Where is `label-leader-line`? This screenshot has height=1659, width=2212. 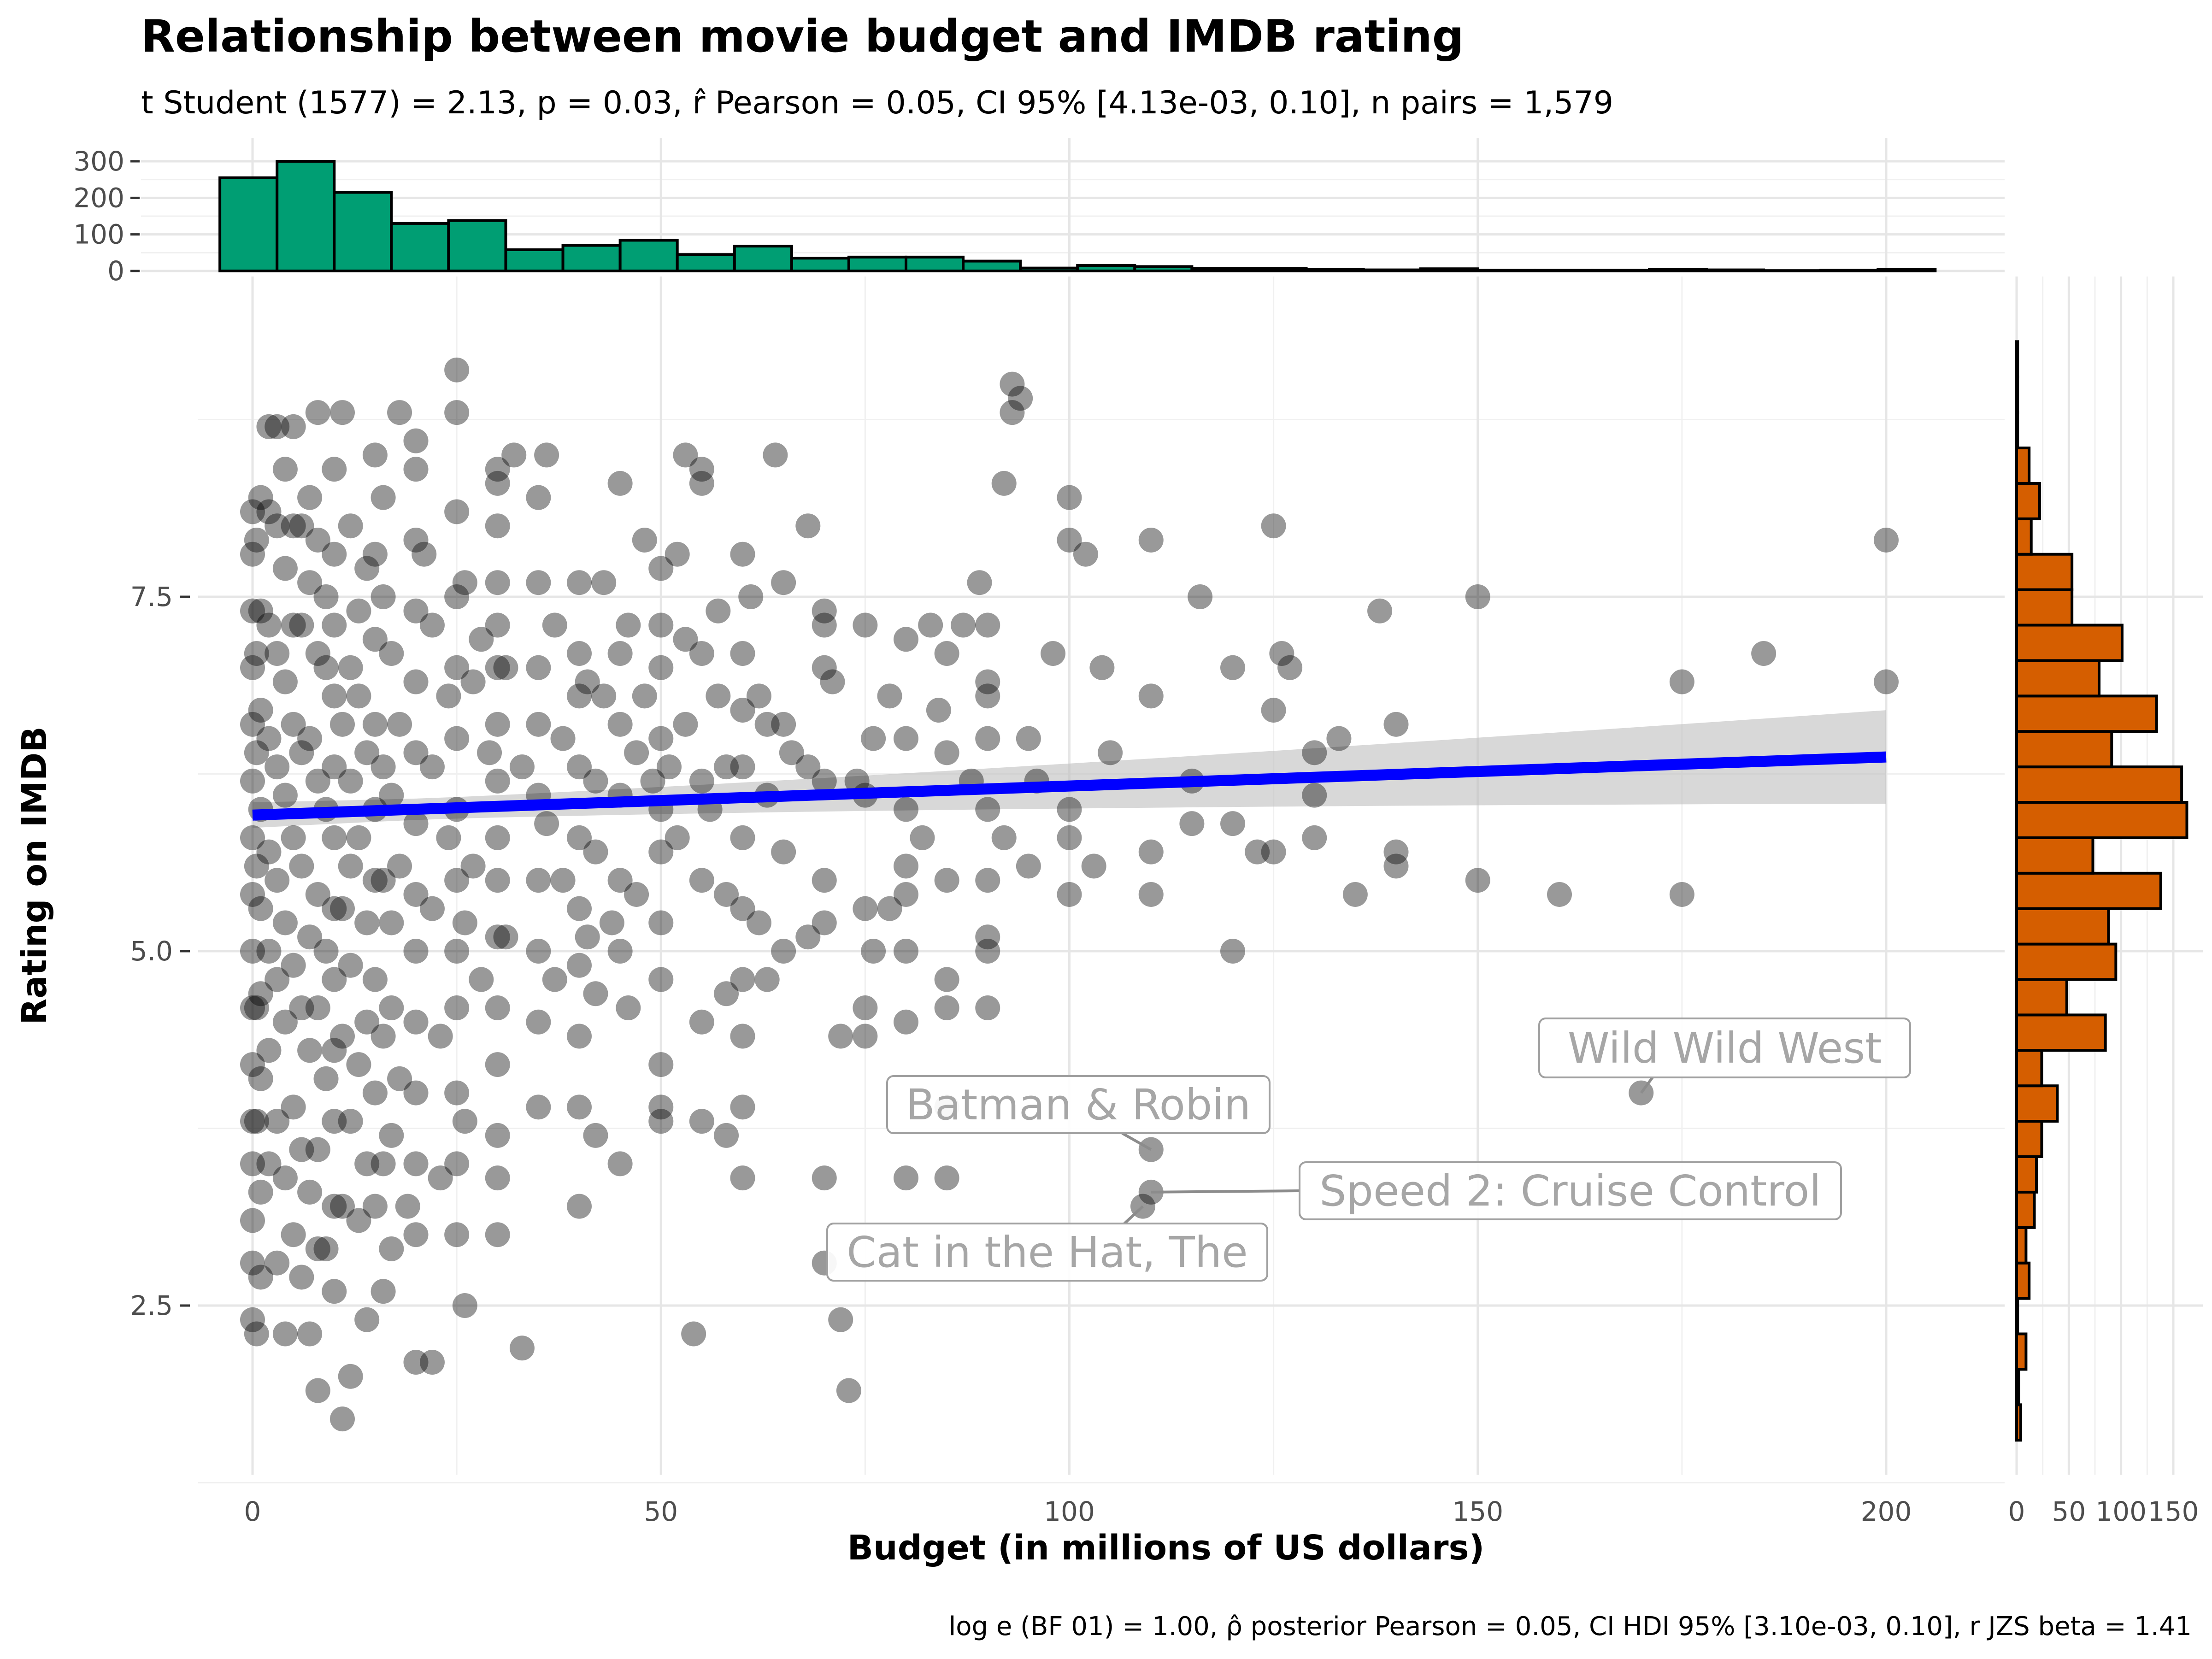 label-leader-line is located at coordinates (1133, 1215).